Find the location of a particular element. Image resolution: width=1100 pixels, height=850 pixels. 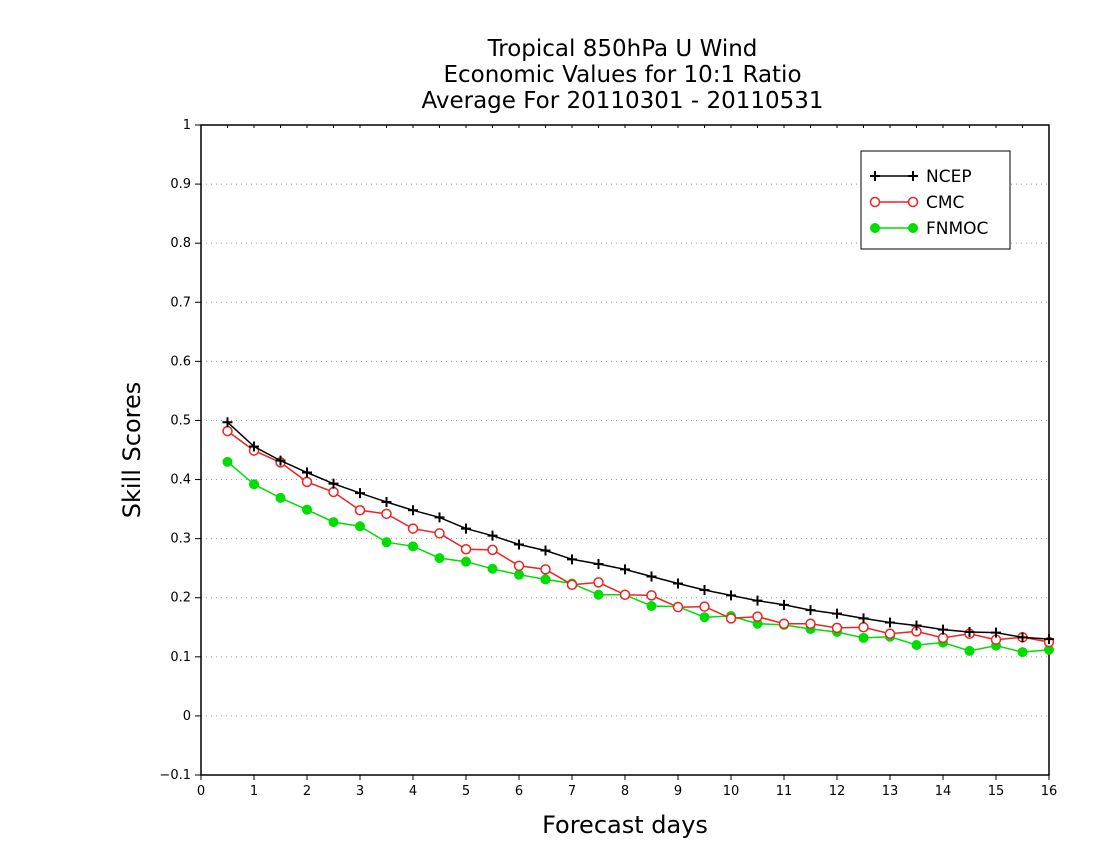

x-tick-label: 13 is located at coordinates (890, 791).